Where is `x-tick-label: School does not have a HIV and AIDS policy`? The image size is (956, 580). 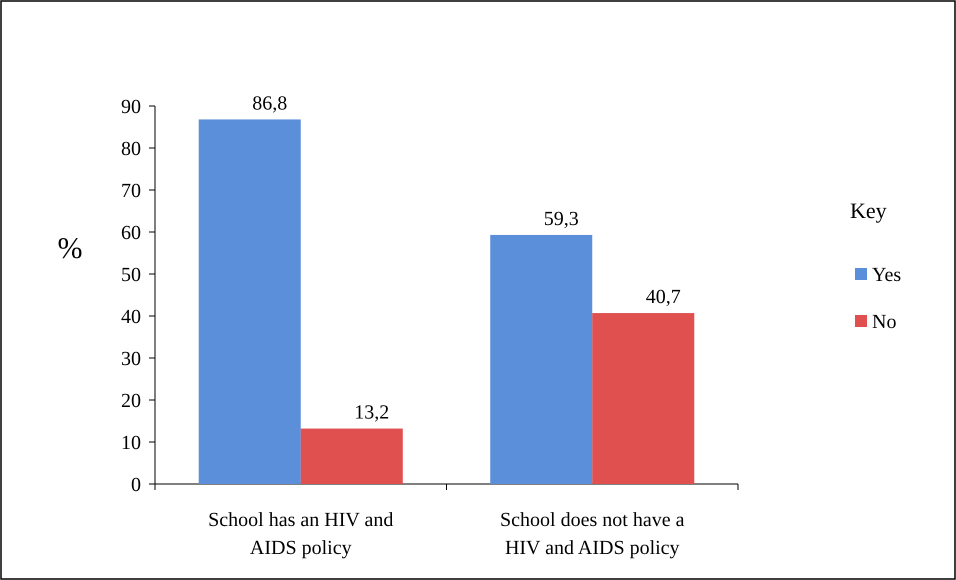
x-tick-label: School does not have a HIV and AIDS policy is located at coordinates (592, 534).